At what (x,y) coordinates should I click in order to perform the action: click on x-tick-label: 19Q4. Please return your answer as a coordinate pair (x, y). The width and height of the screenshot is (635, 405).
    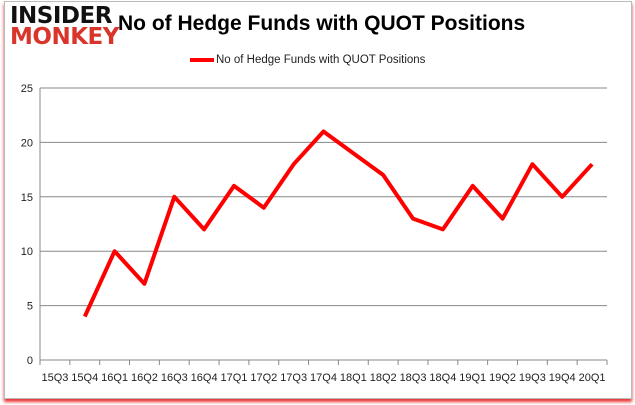
    Looking at the image, I should click on (562, 378).